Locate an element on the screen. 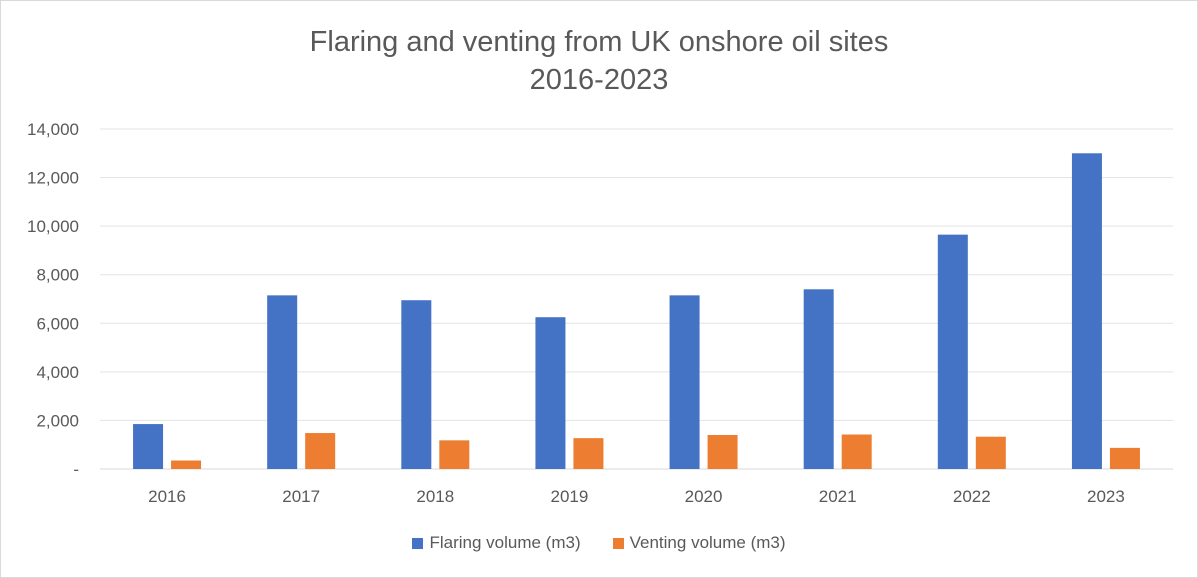 The image size is (1198, 578). y-tick-label: - is located at coordinates (76, 469).